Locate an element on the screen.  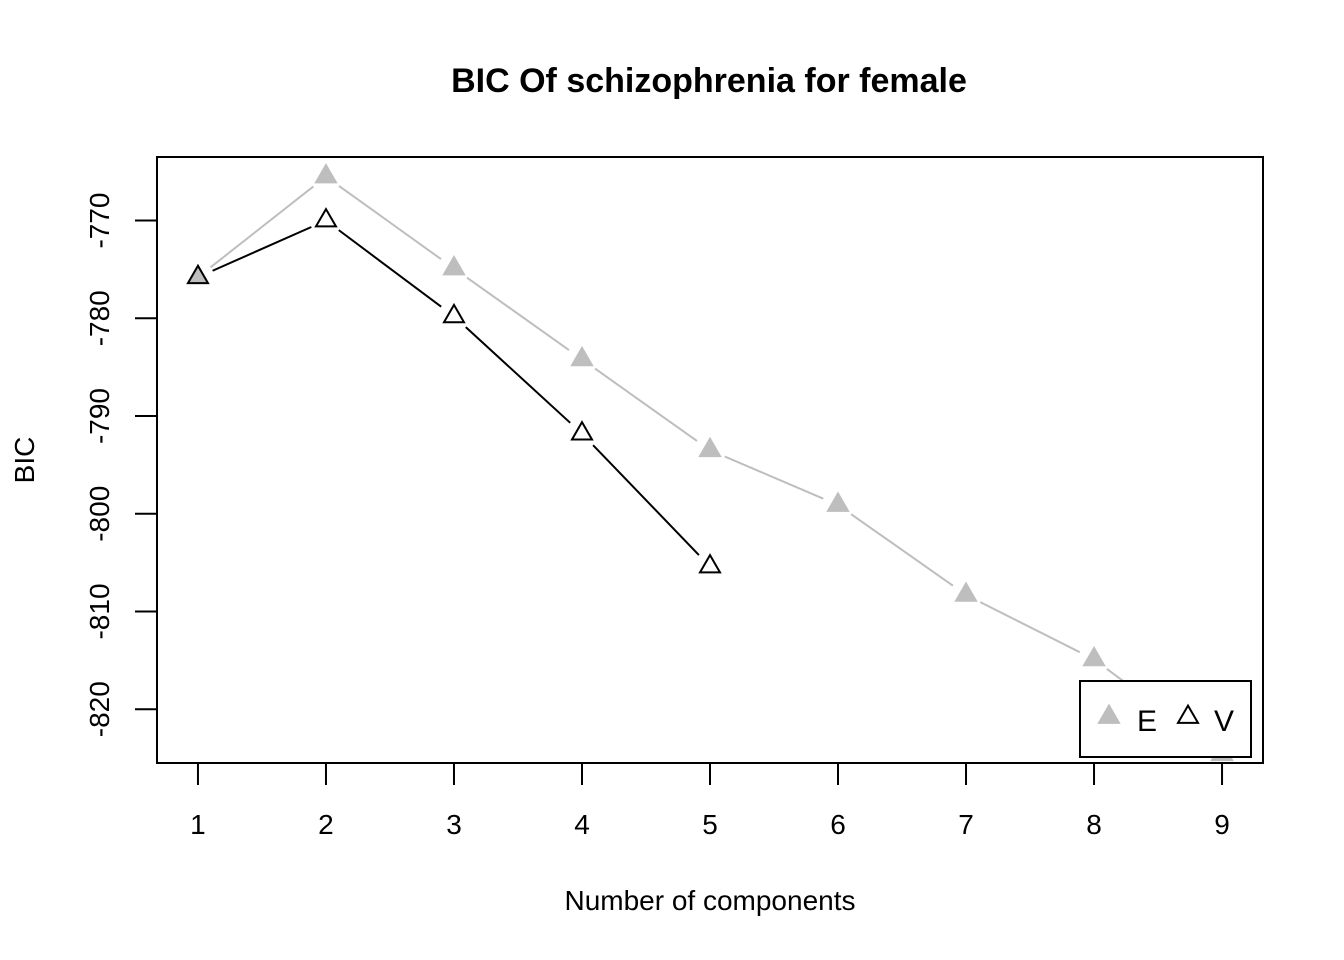
y-tick-label: -780 is located at coordinates (99, 318).